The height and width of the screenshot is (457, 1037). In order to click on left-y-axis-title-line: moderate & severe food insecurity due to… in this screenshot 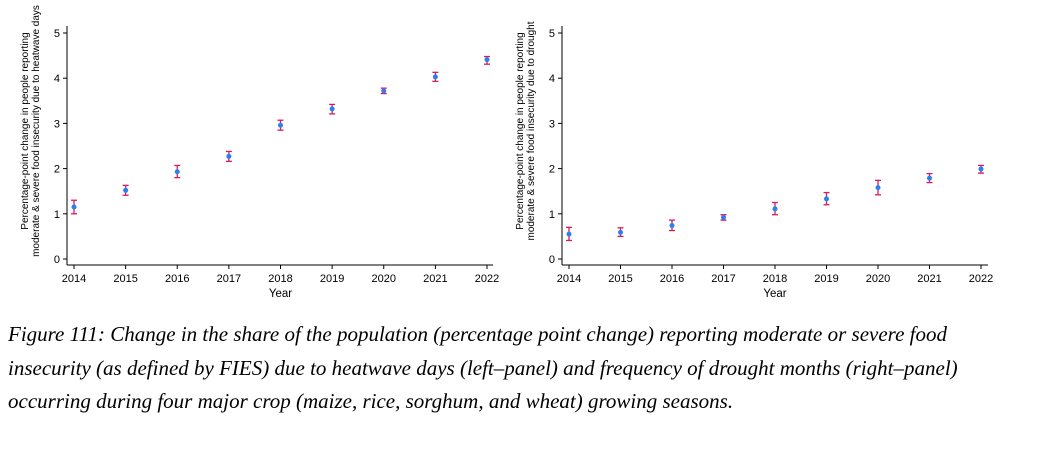, I will do `click(36, 131)`.